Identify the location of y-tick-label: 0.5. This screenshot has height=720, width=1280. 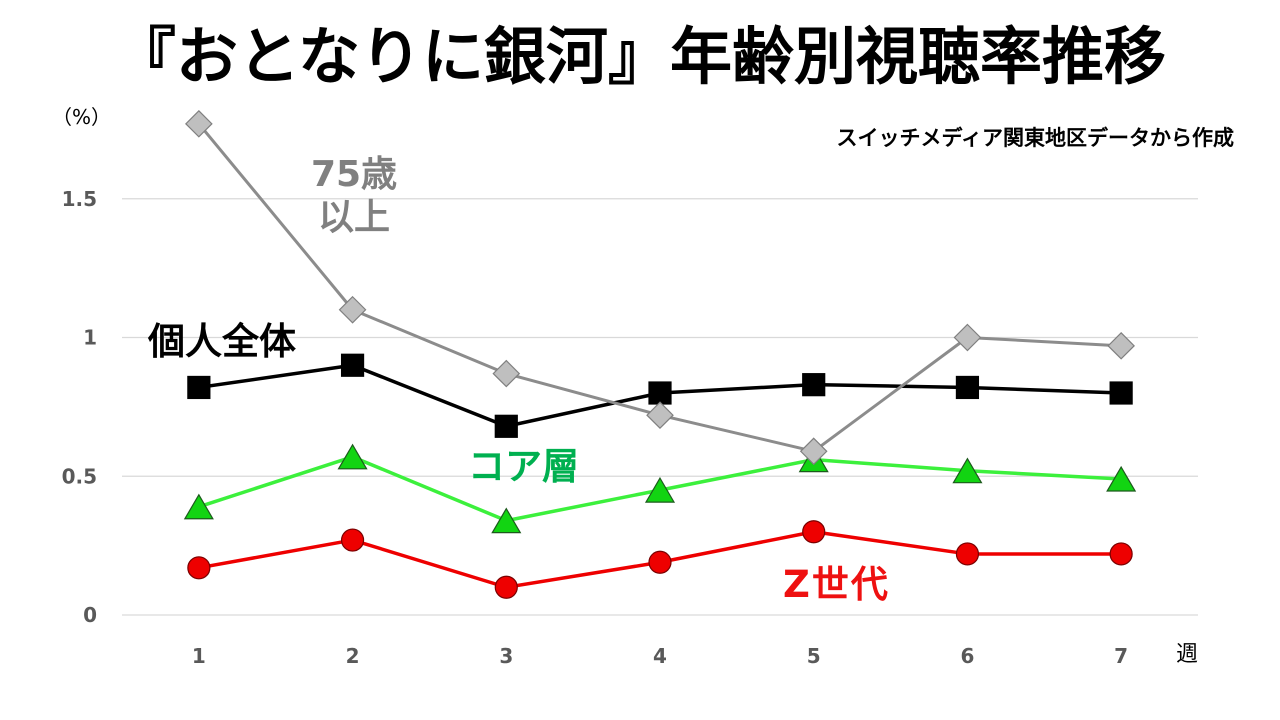
(79, 476).